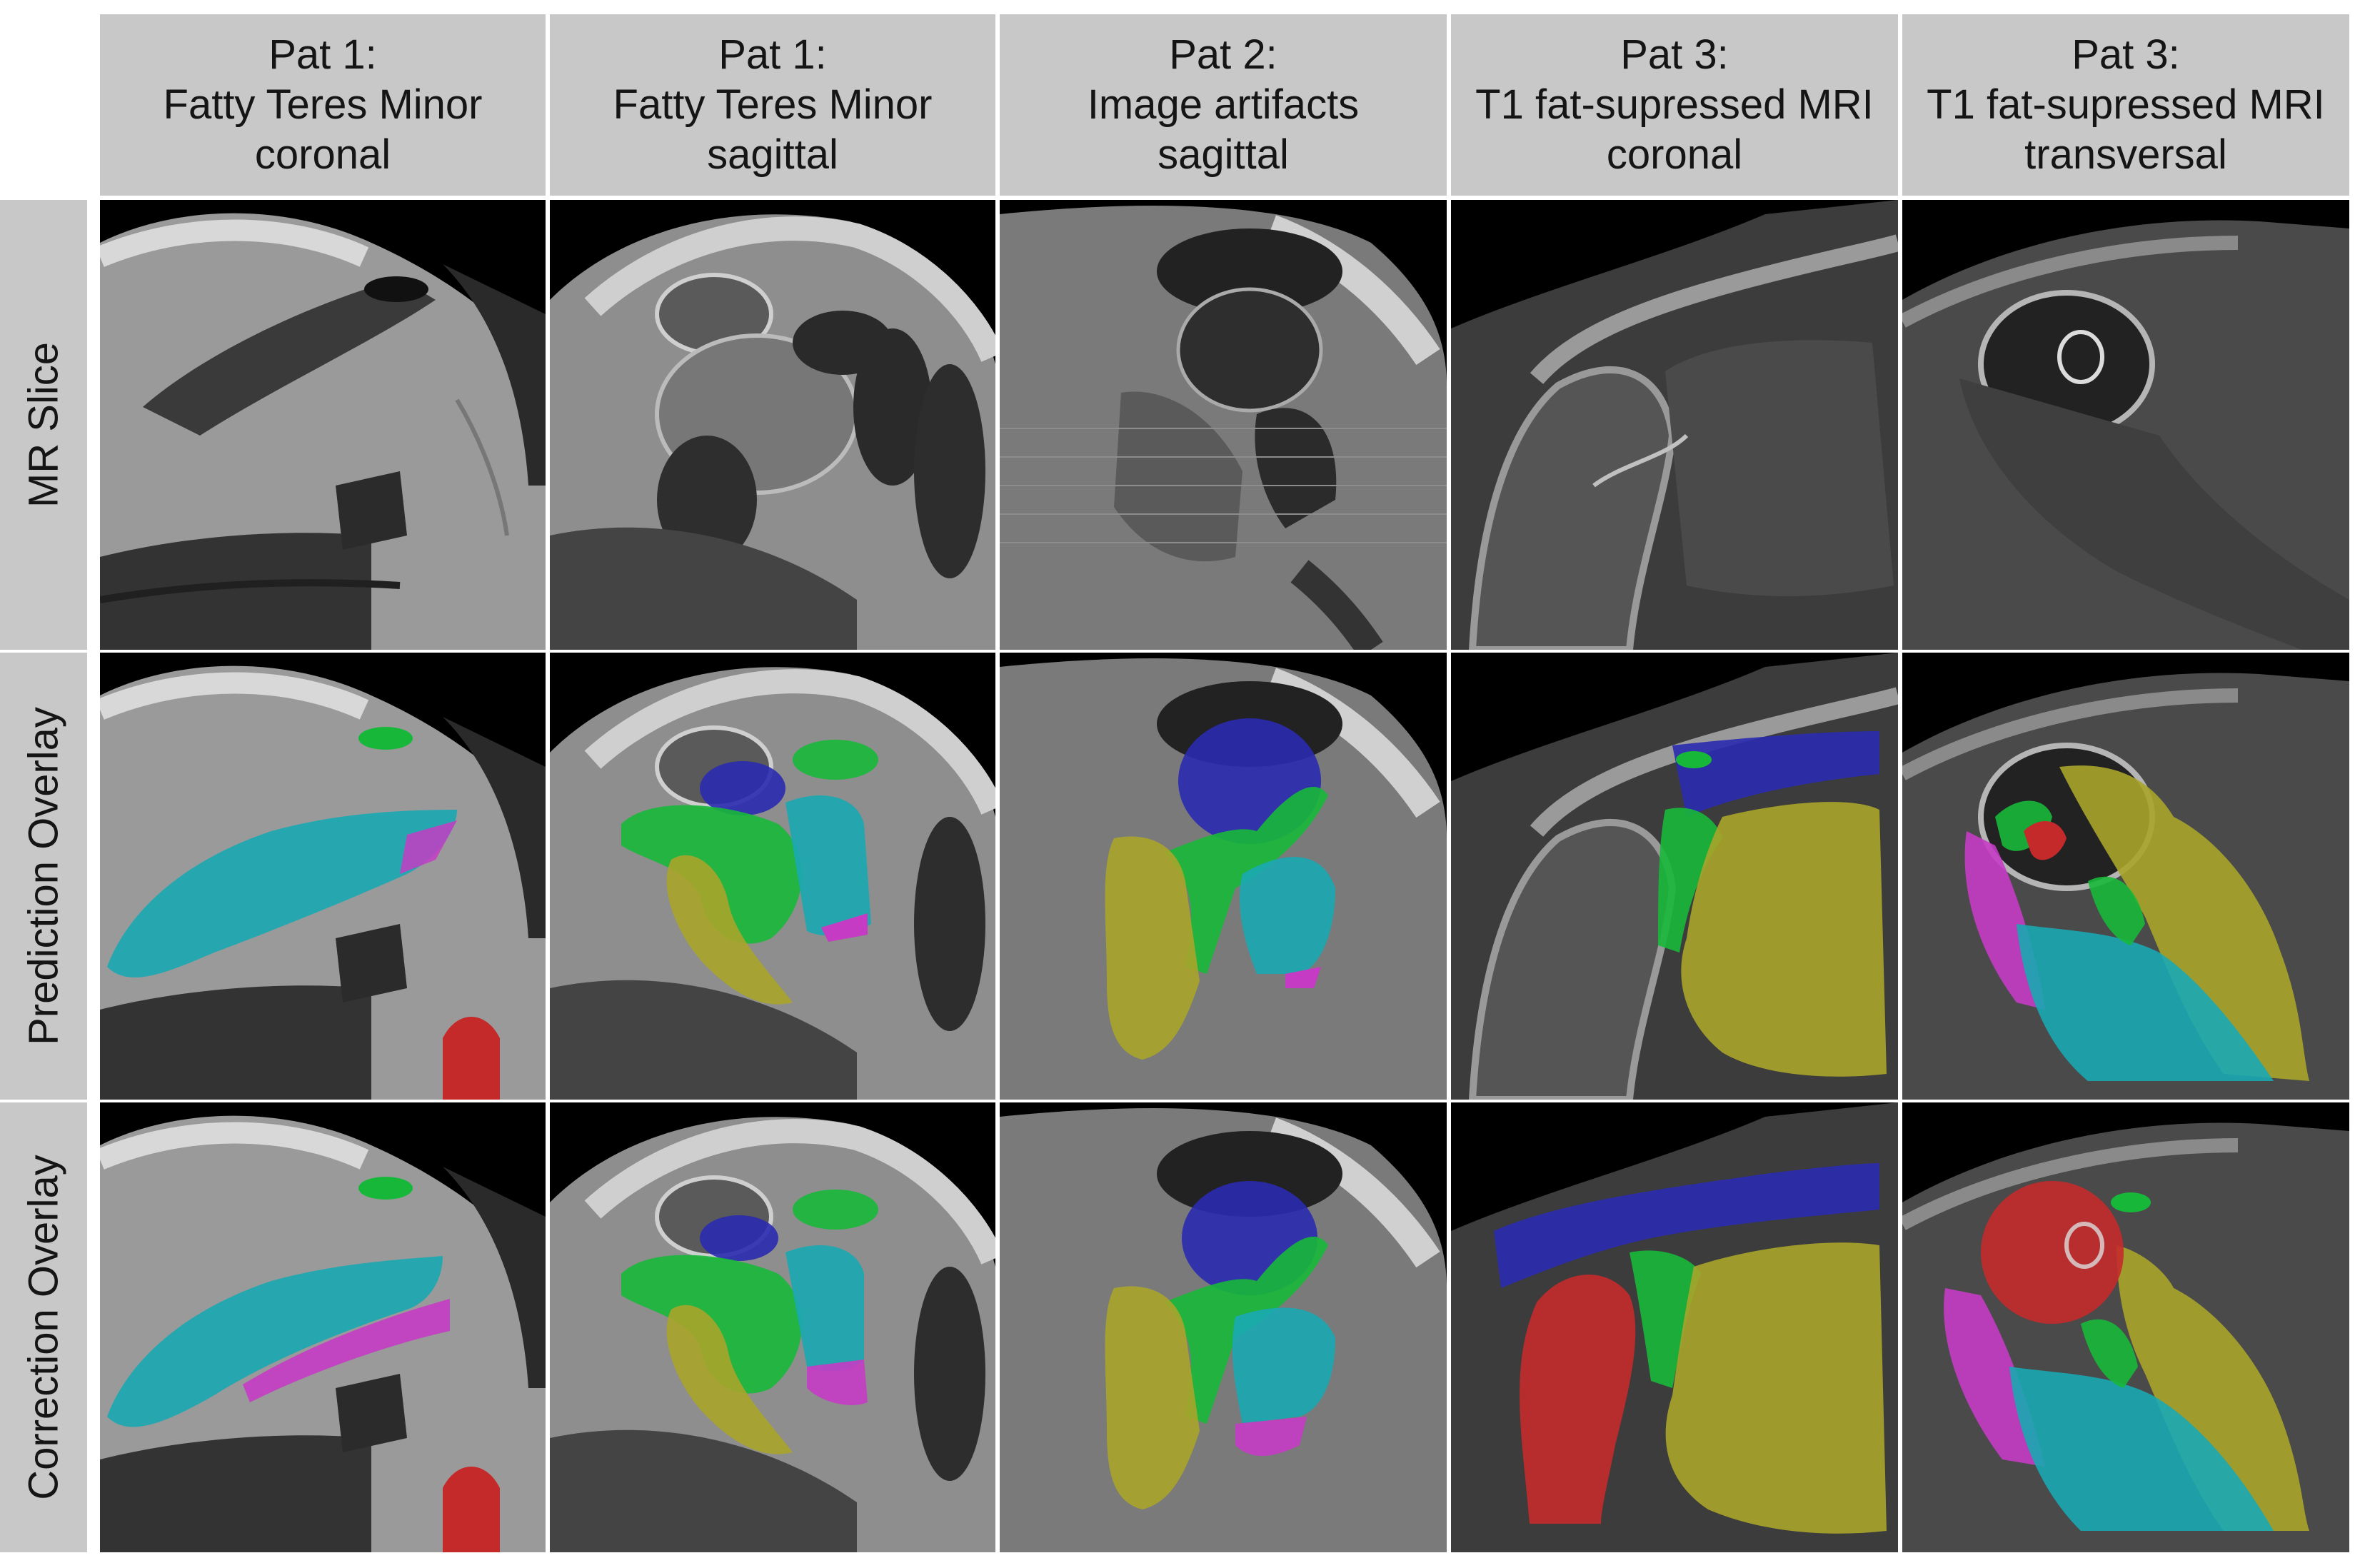  I want to click on column-header-5: Pat 3: T1 fat-supressed MRI transversal, so click(2125, 105).